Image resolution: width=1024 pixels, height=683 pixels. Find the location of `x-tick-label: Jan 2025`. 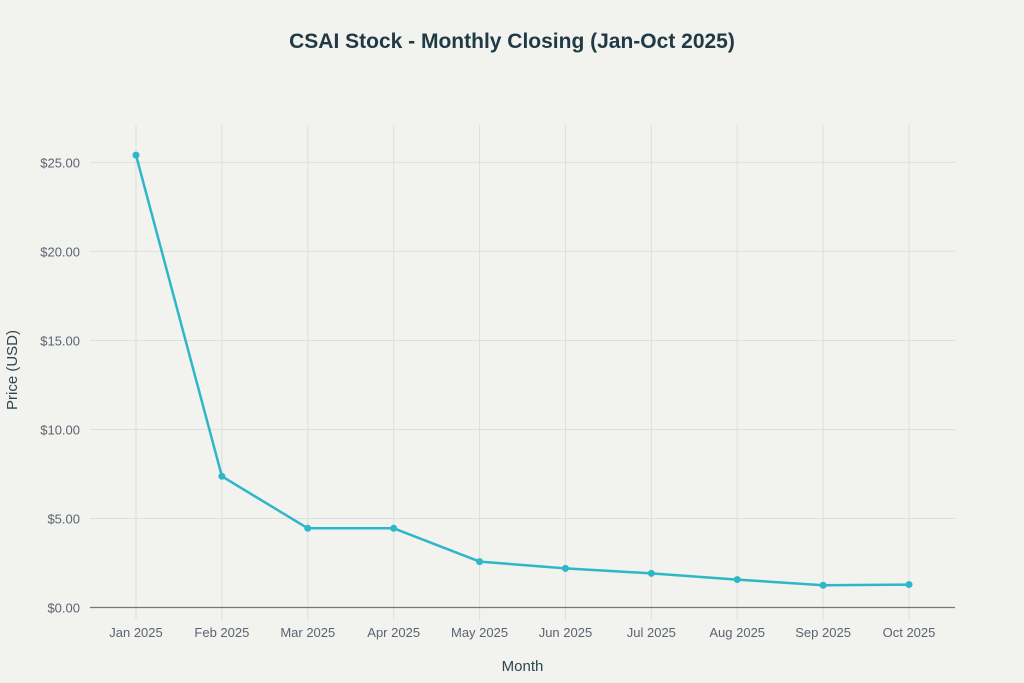

x-tick-label: Jan 2025 is located at coordinates (136, 632).